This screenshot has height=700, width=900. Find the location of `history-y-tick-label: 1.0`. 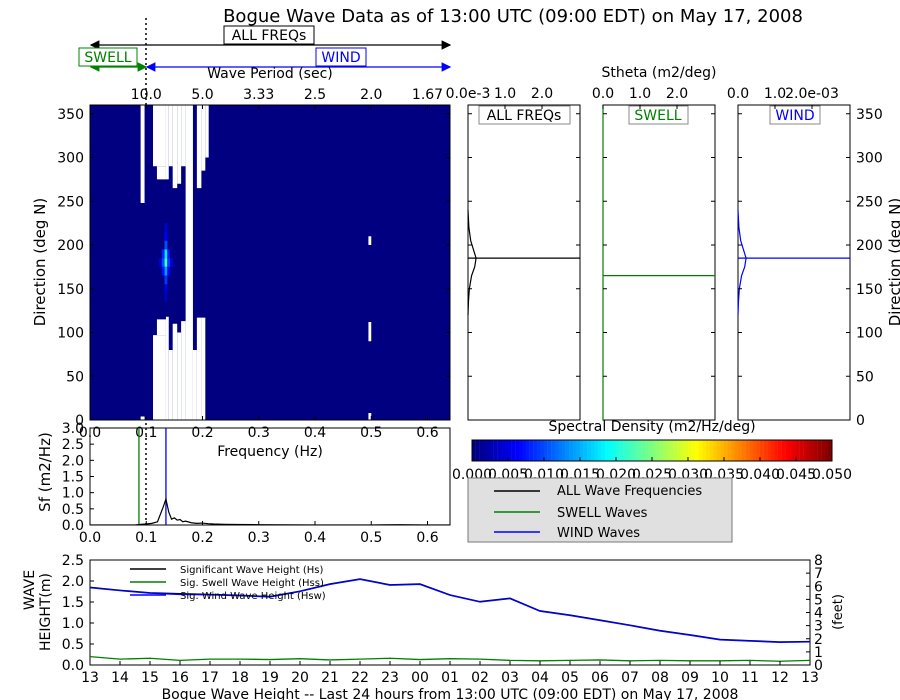

history-y-tick-label: 1.0 is located at coordinates (73, 624).